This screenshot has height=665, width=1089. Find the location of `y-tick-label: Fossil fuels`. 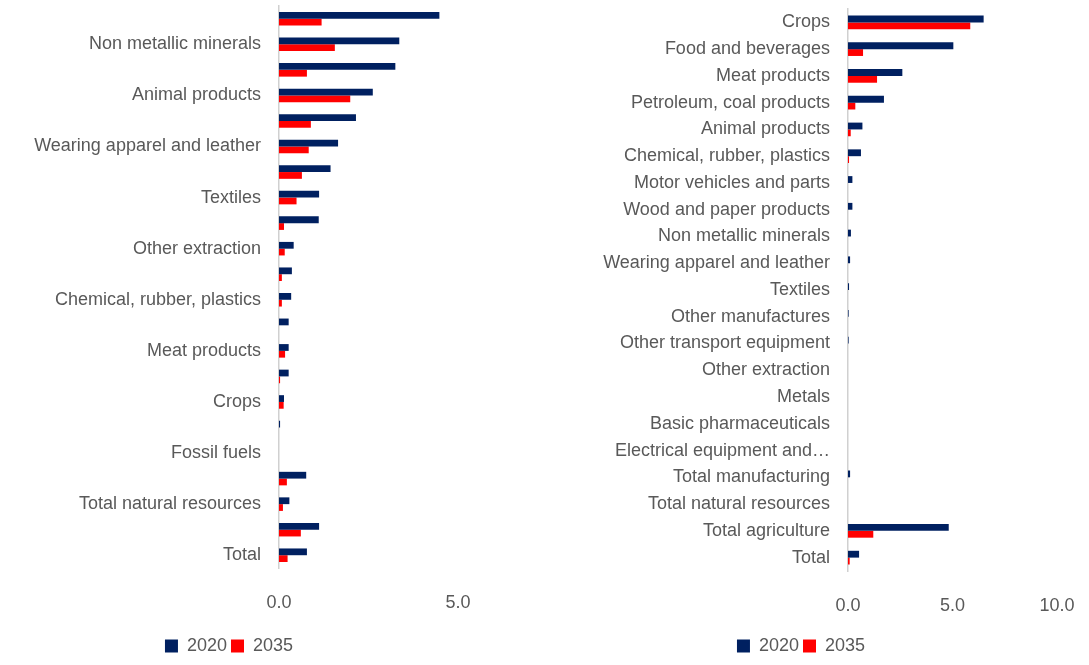

y-tick-label: Fossil fuels is located at coordinates (215, 452).